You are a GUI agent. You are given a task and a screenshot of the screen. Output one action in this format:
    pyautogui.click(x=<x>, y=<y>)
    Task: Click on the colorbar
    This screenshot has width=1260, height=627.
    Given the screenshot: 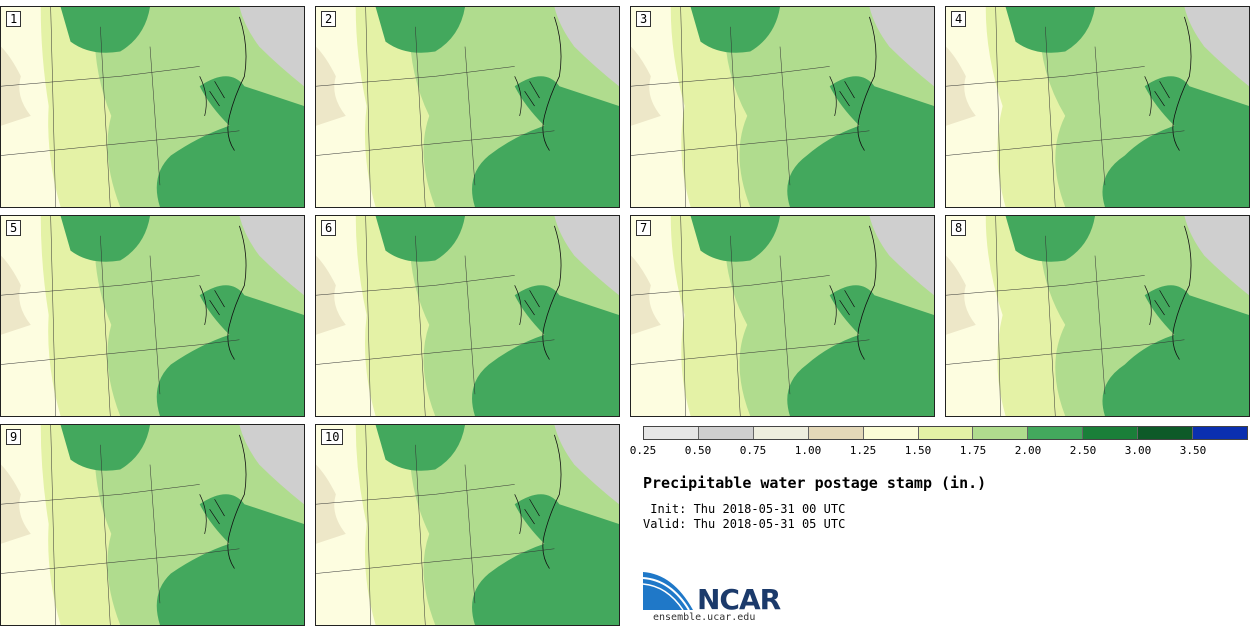 What is the action you would take?
    pyautogui.click(x=945, y=433)
    